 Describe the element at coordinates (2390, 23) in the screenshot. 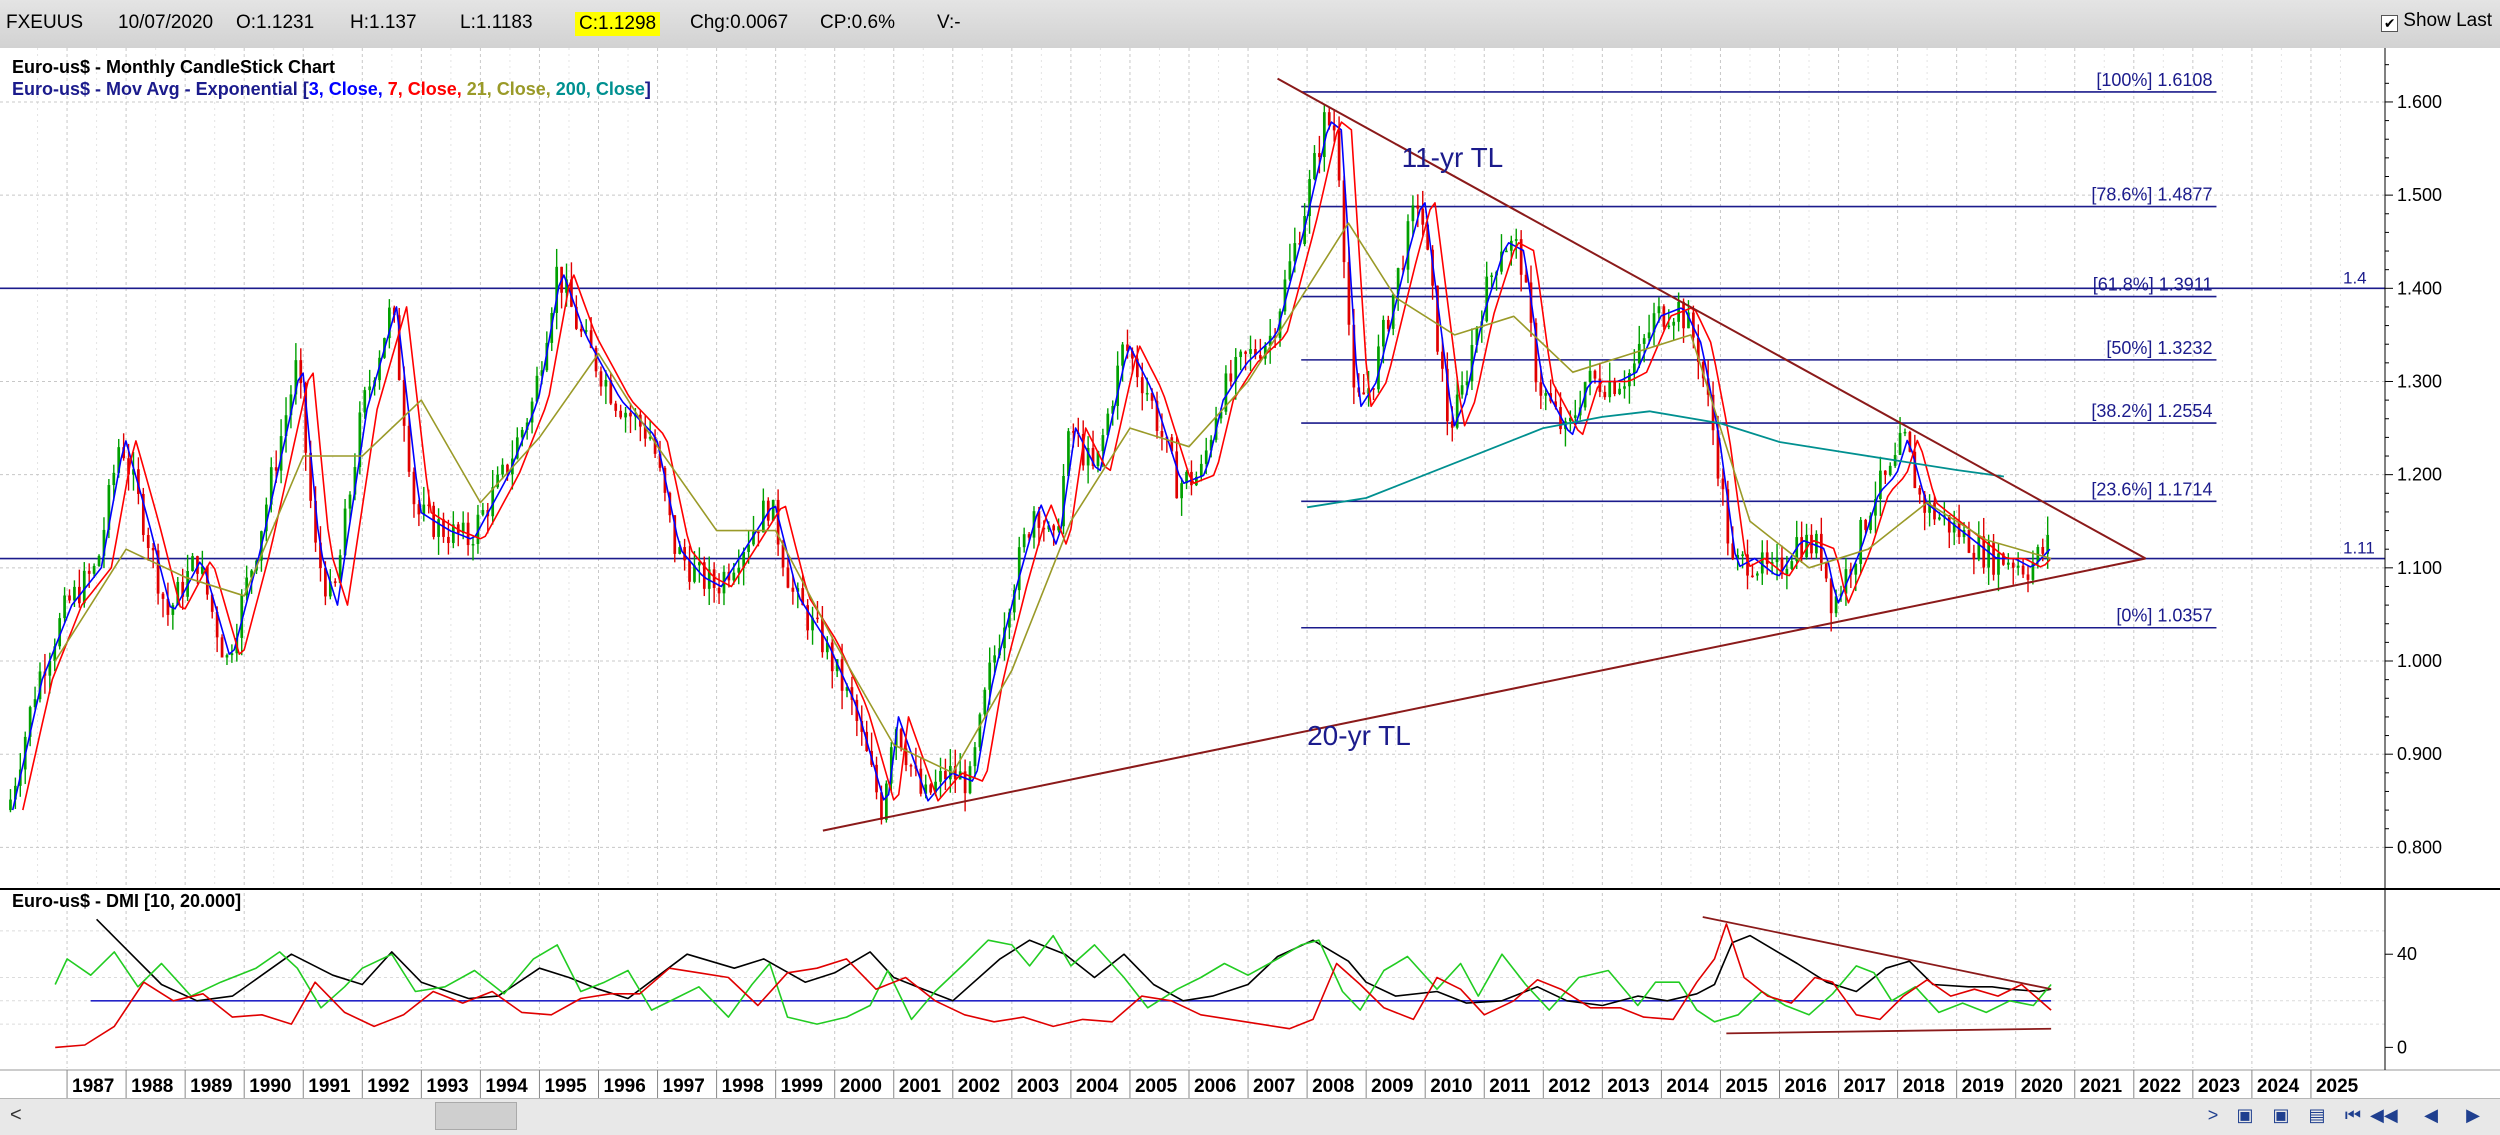

I see `checkbox-check-icon: ✔` at that location.